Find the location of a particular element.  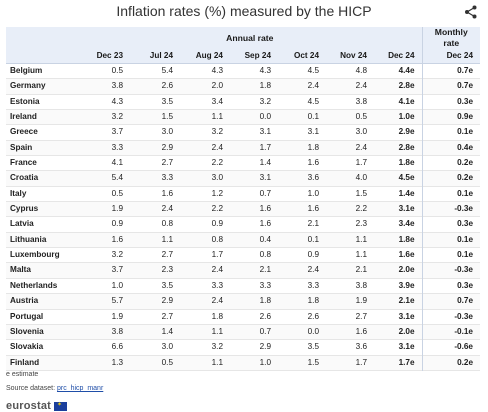

column-header: Dec 23 is located at coordinates (104, 56).